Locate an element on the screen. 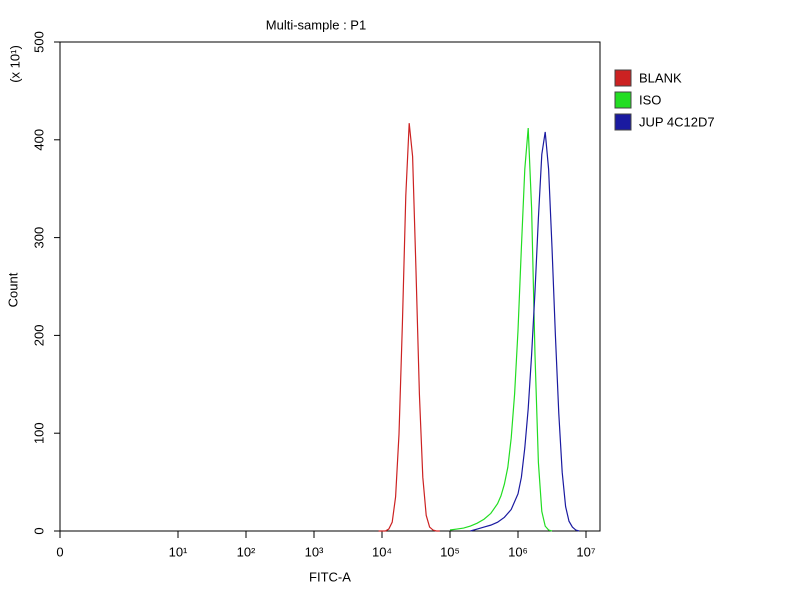 The width and height of the screenshot is (800, 600). y-tick-label: 0 is located at coordinates (38, 530).